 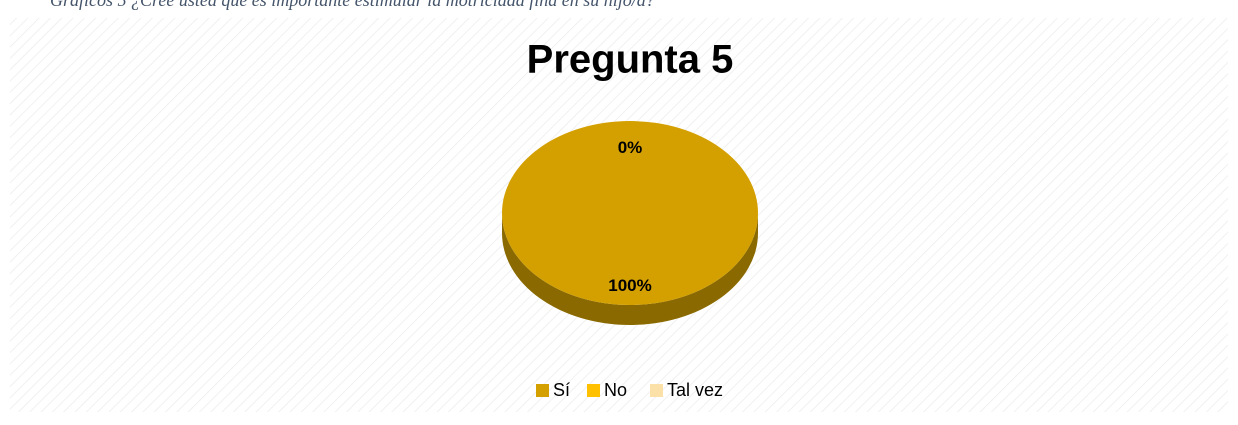 I want to click on chart-title: Pregunta 5, so click(x=630, y=60).